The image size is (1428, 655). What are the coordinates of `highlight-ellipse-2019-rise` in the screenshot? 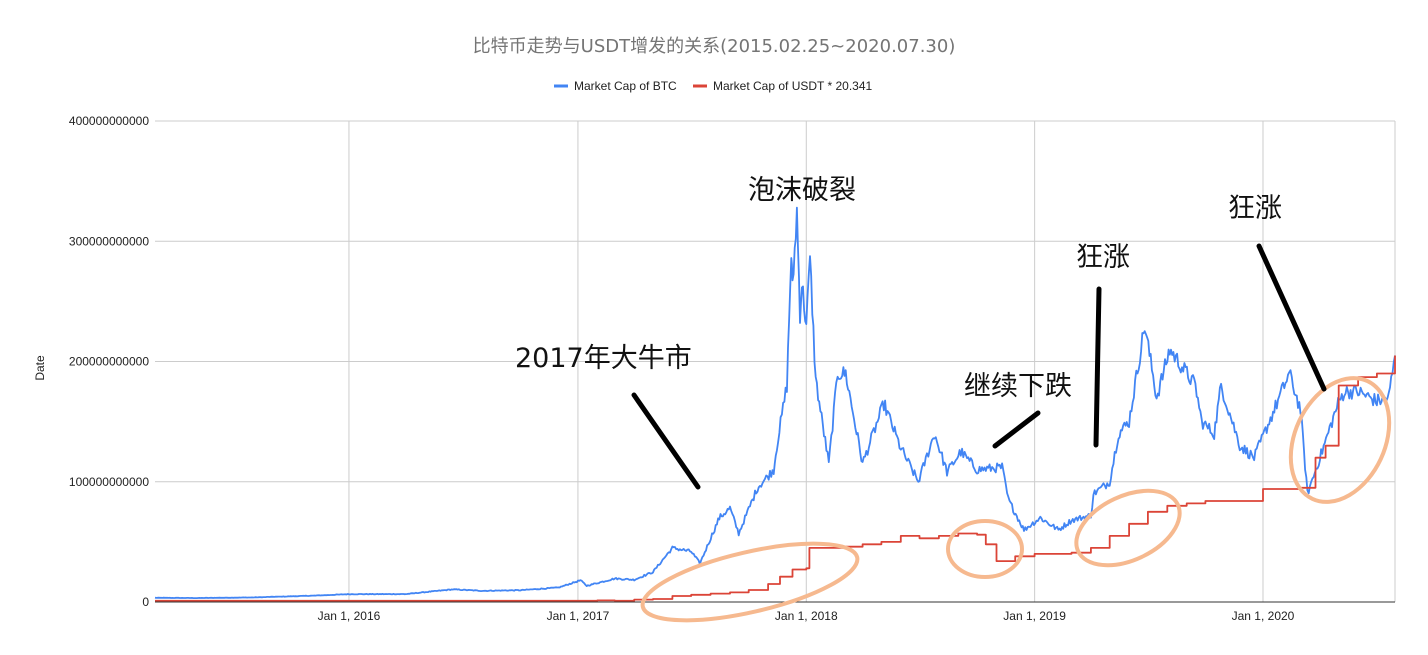 It's located at (1128, 528).